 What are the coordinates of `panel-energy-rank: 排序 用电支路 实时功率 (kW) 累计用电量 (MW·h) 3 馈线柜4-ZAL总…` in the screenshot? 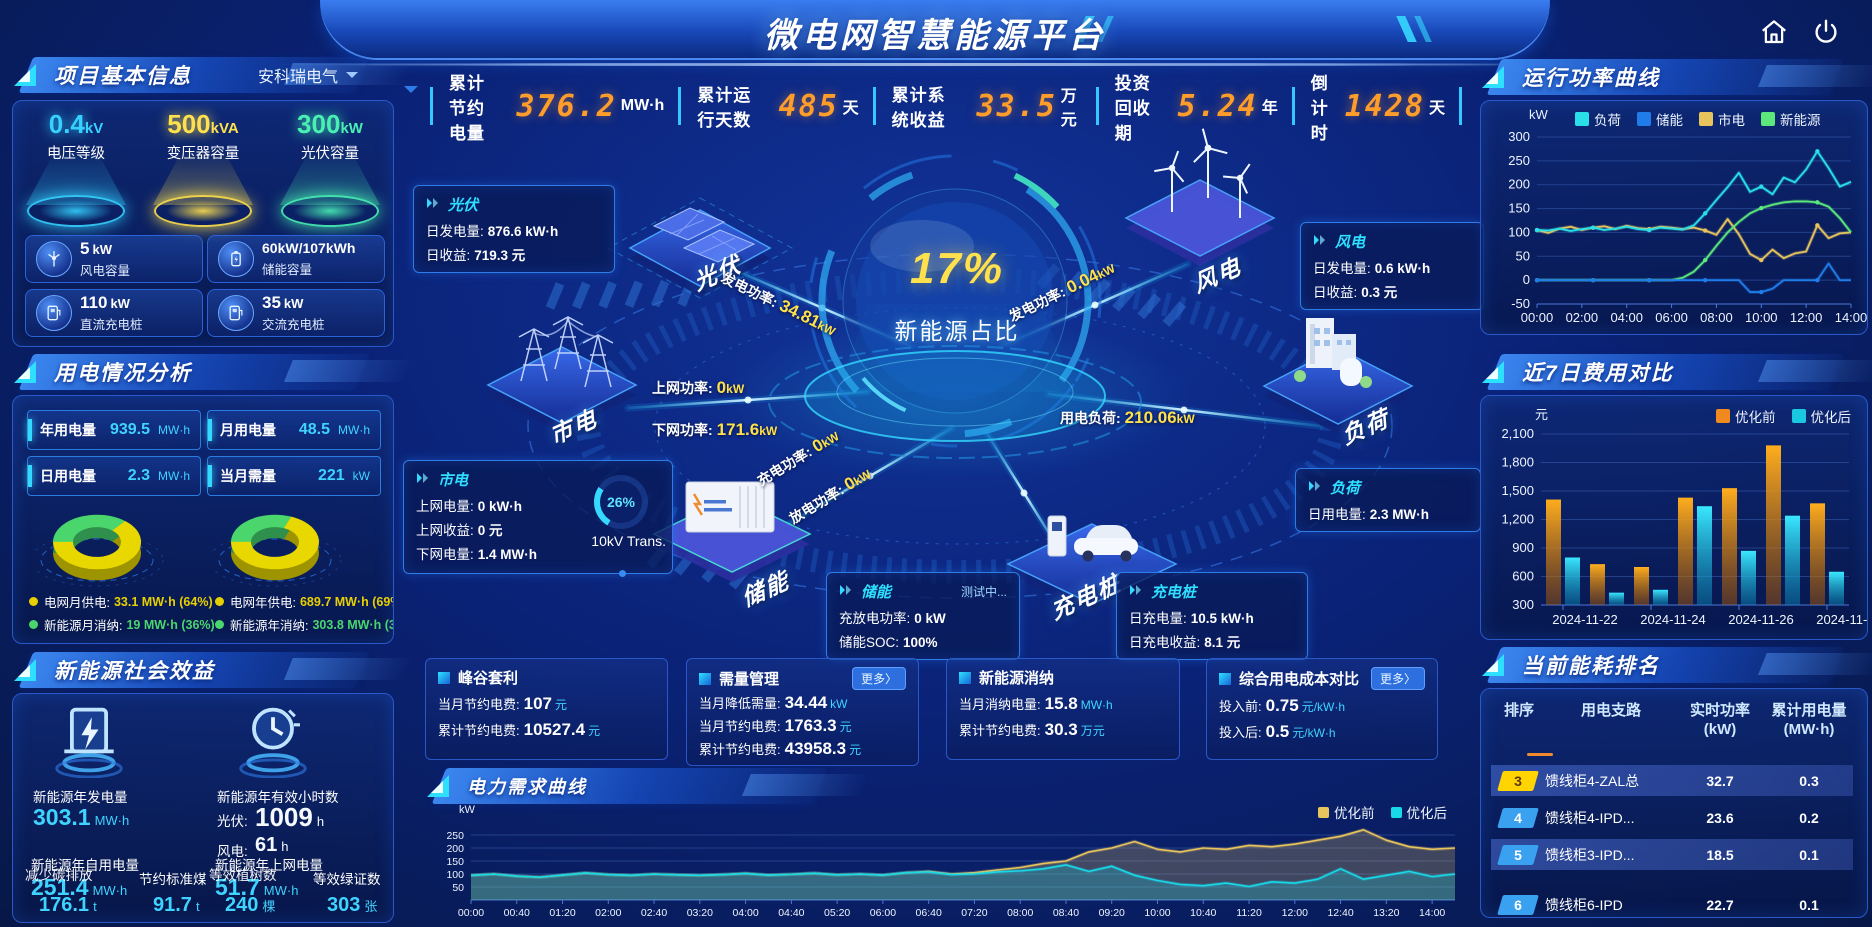 It's located at (1674, 803).